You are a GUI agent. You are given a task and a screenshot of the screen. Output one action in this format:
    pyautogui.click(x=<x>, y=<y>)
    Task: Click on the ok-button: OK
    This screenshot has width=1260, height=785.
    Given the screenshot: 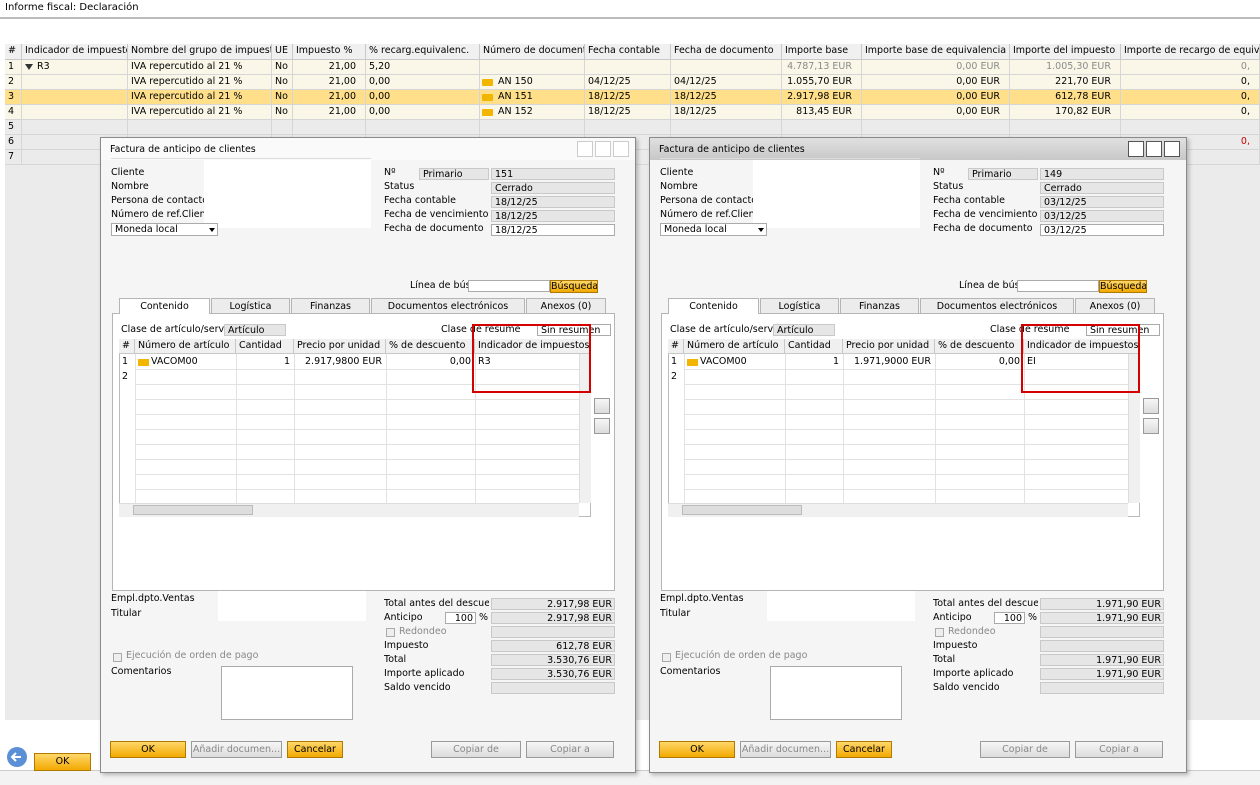 What is the action you would take?
    pyautogui.click(x=62, y=762)
    